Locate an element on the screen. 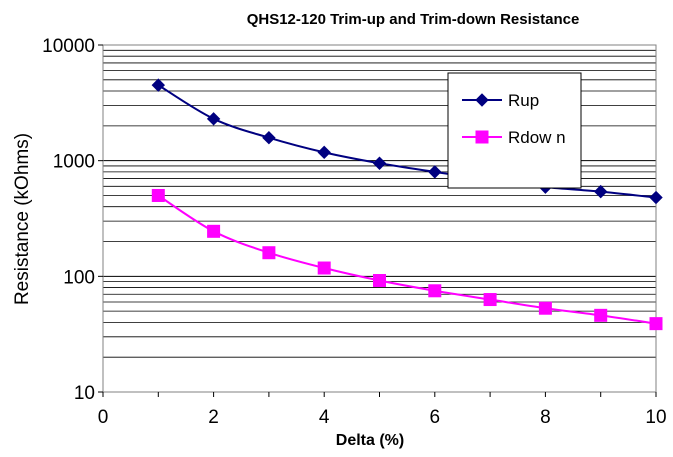  x-axis: 0 2 4 6 8 10 is located at coordinates (382, 410).